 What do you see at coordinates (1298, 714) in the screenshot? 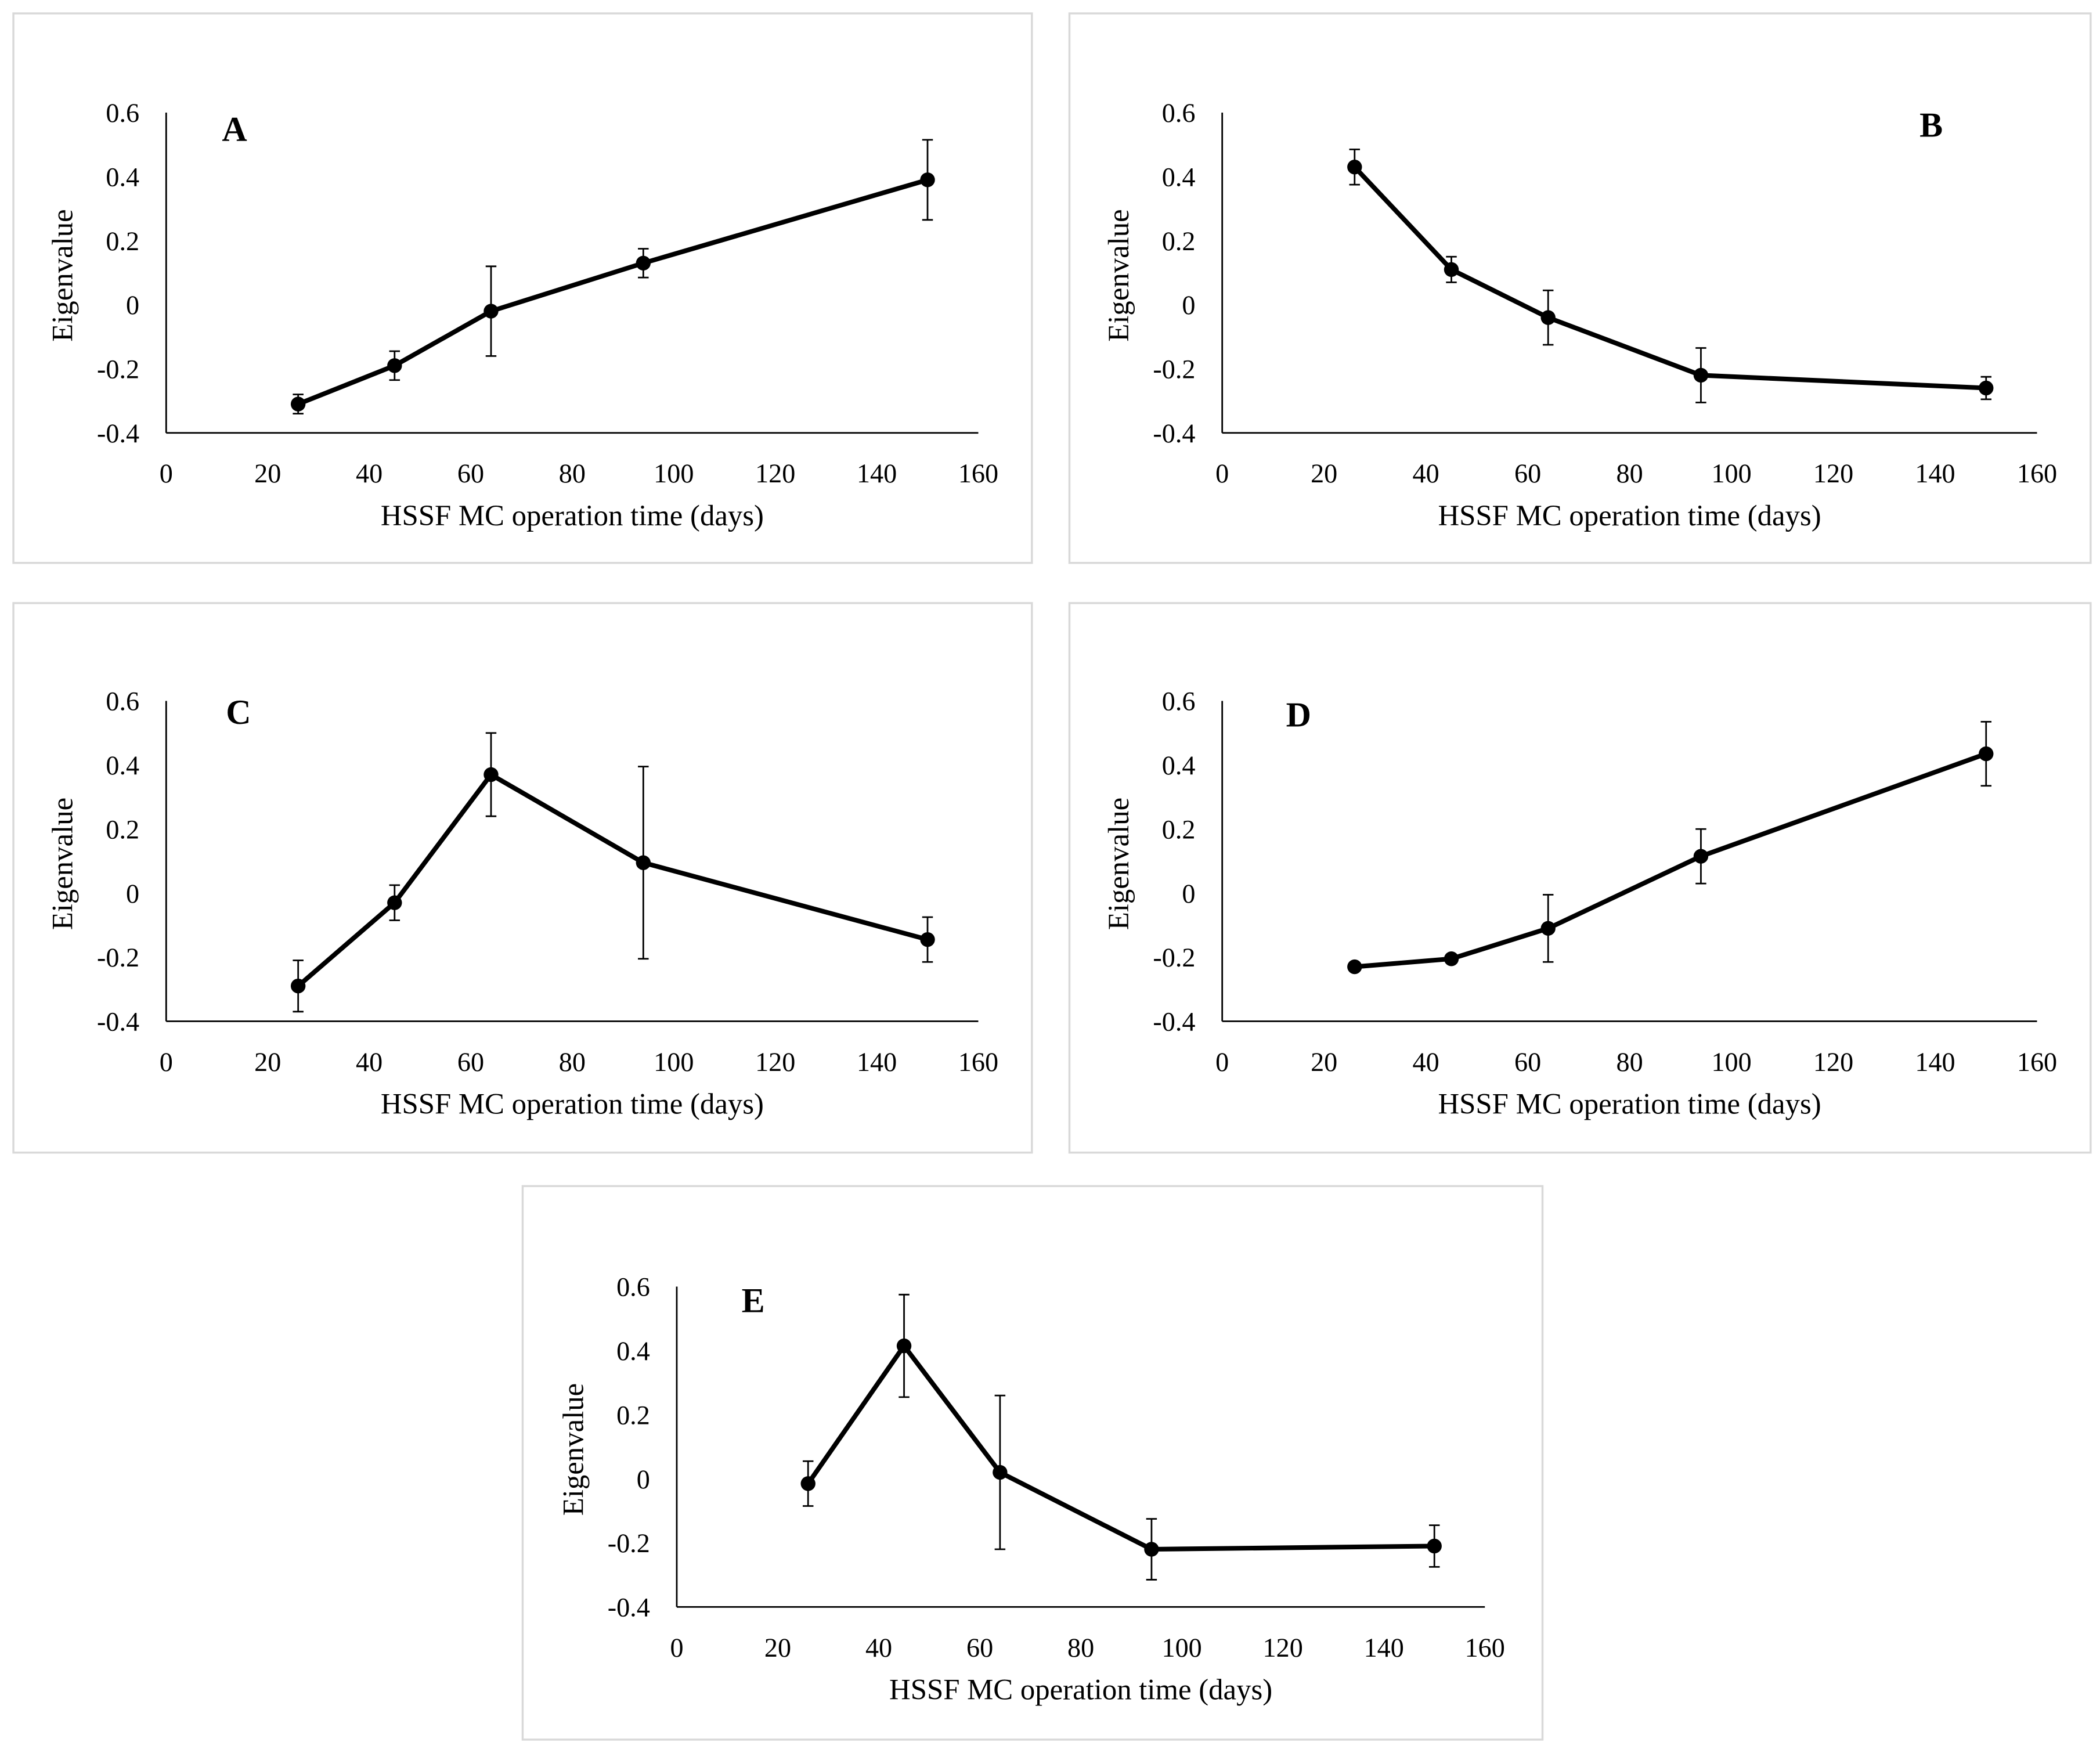
I see `panel-label: D` at bounding box center [1298, 714].